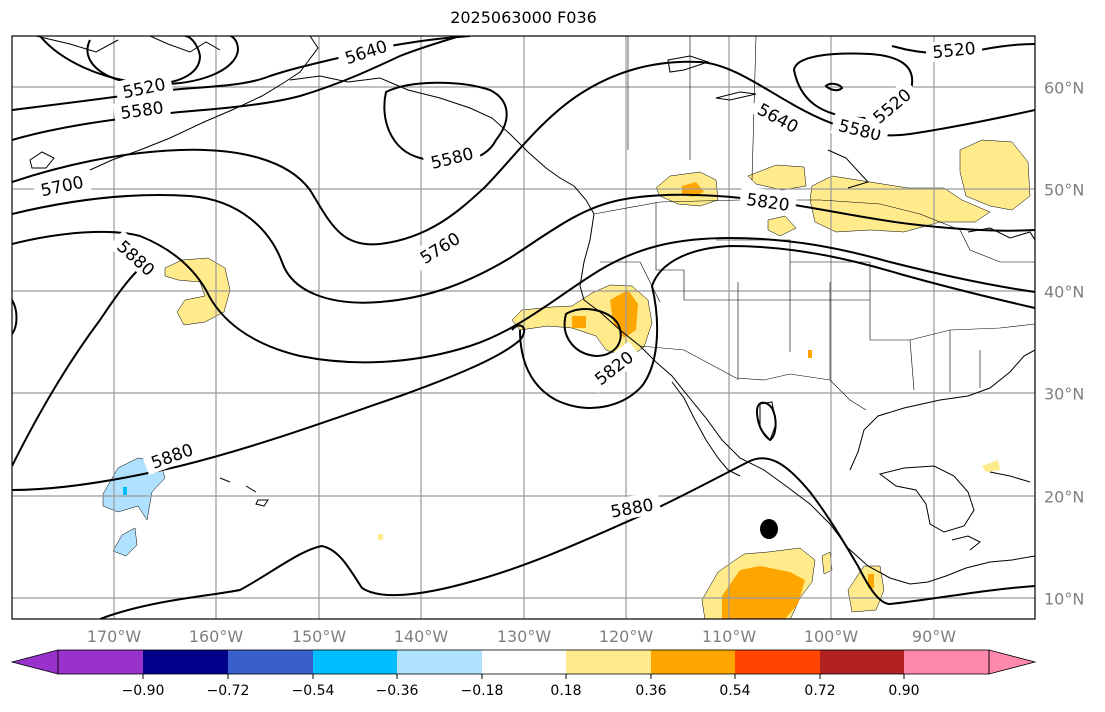 The image size is (1105, 712). Describe the element at coordinates (1064, 292) in the screenshot. I see `lat-label: 40°N` at that location.